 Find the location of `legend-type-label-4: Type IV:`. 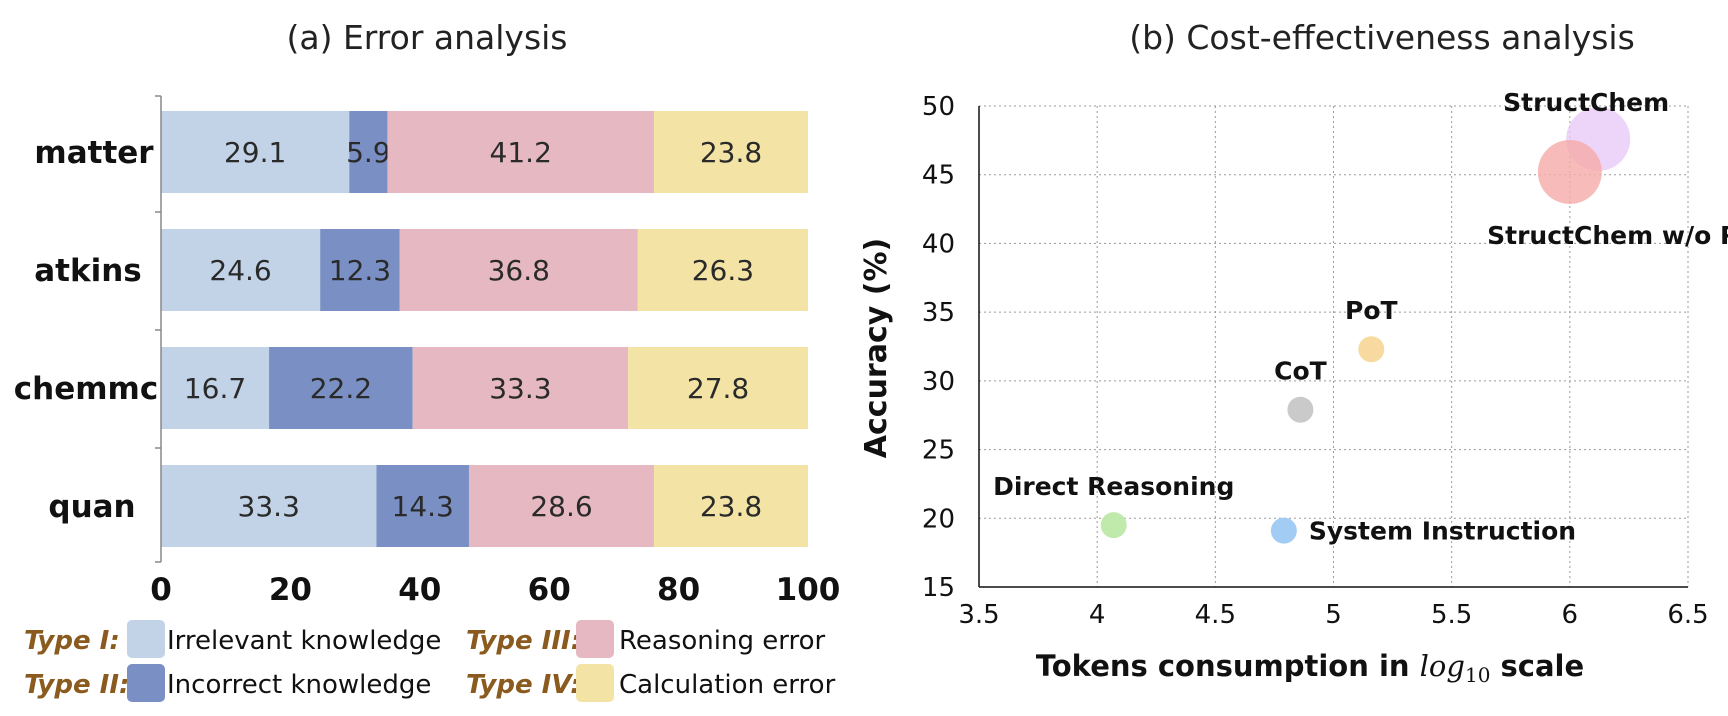

legend-type-label-4: Type IV: is located at coordinates (523, 685).